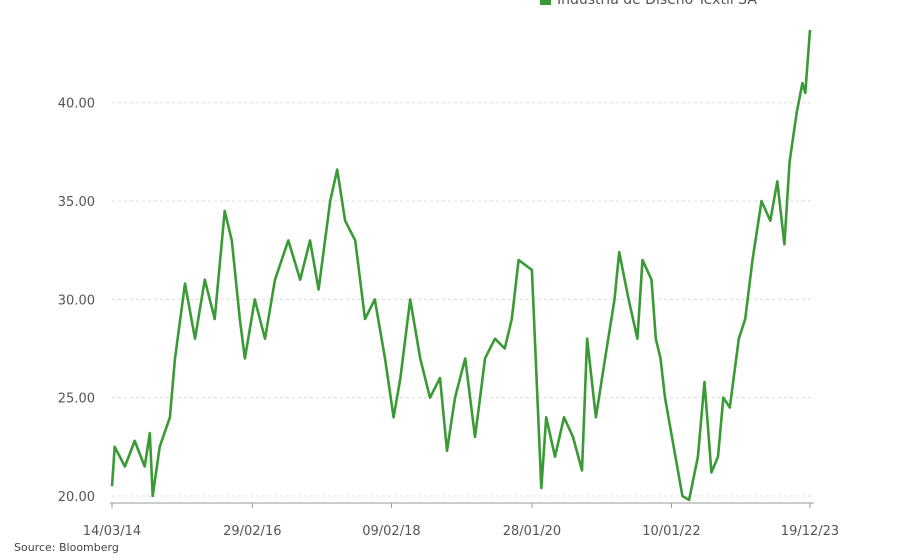  I want to click on legend-swatch, so click(545, 2).